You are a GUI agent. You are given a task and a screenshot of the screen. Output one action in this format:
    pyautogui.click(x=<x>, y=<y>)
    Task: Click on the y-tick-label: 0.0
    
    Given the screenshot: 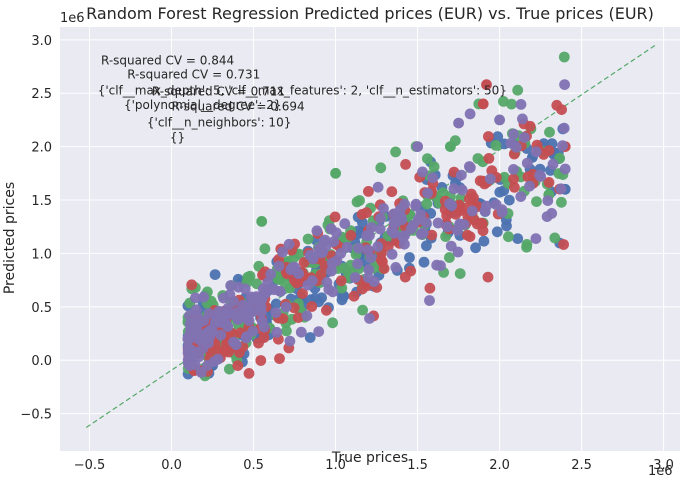 What is the action you would take?
    pyautogui.click(x=41, y=361)
    